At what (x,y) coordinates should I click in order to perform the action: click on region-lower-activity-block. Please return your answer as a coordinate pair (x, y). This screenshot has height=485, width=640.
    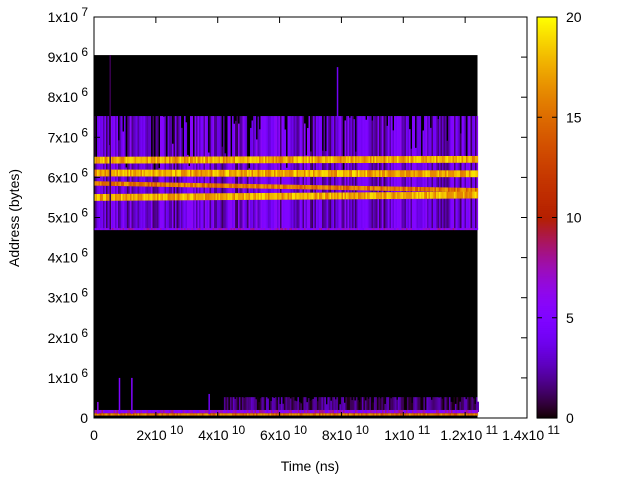
    Looking at the image, I should click on (351, 404).